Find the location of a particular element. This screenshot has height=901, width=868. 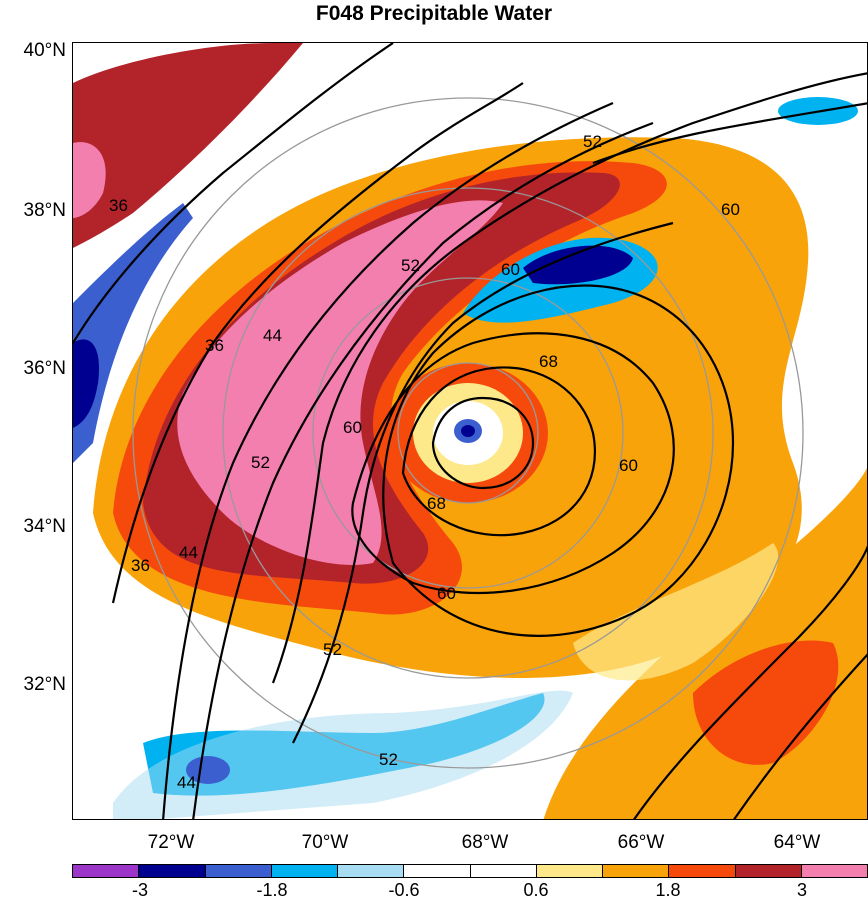

lat-label: 36°N is located at coordinates (44, 368).